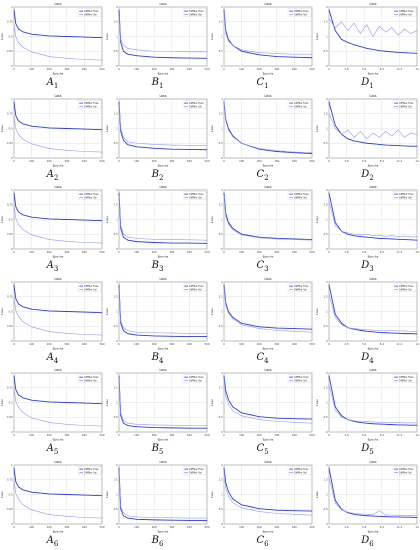 This screenshot has width=420, height=550. Describe the element at coordinates (367, 542) in the screenshot. I see `panel-caption: D6` at that location.